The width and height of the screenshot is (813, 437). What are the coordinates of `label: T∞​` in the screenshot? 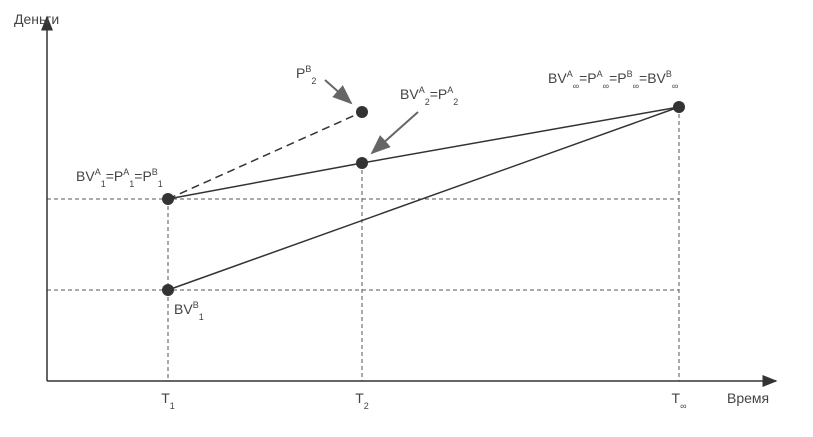 It's located at (679, 400).